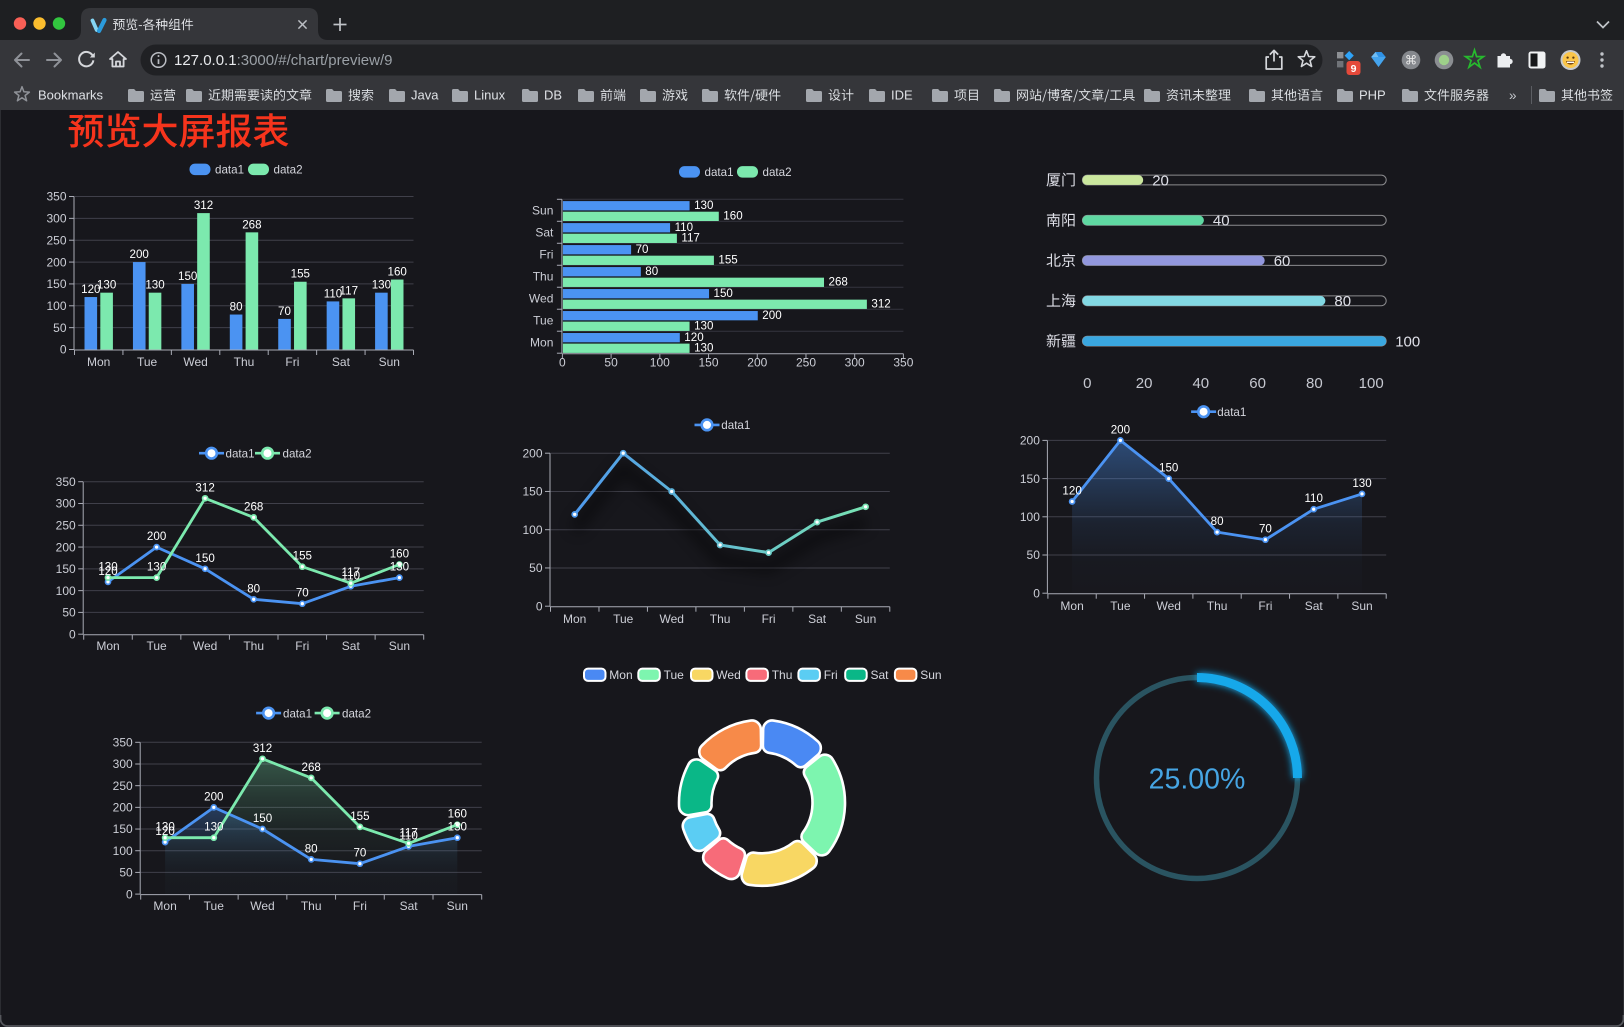 The image size is (1624, 1027). What do you see at coordinates (123, 786) in the screenshot?
I see `svg-text: 250` at bounding box center [123, 786].